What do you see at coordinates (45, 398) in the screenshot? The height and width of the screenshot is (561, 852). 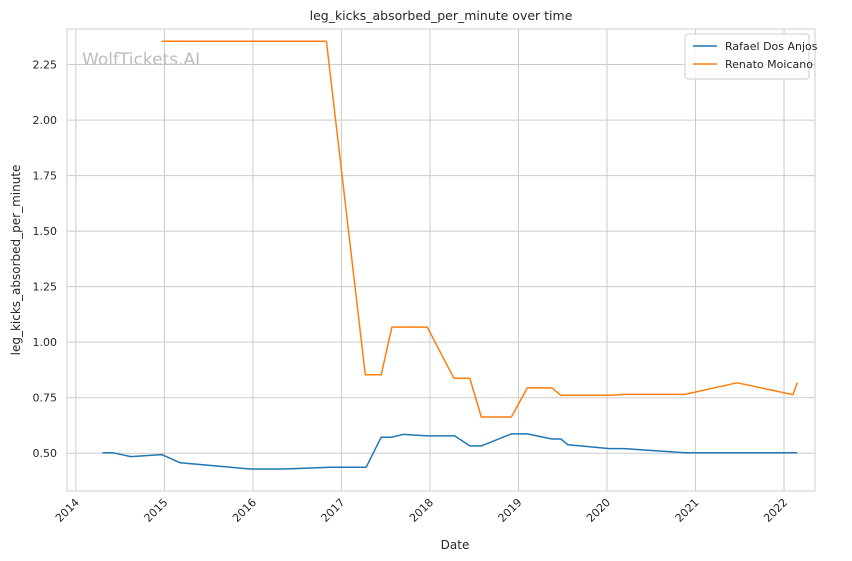 I see `y-tick-label: 0.75` at bounding box center [45, 398].